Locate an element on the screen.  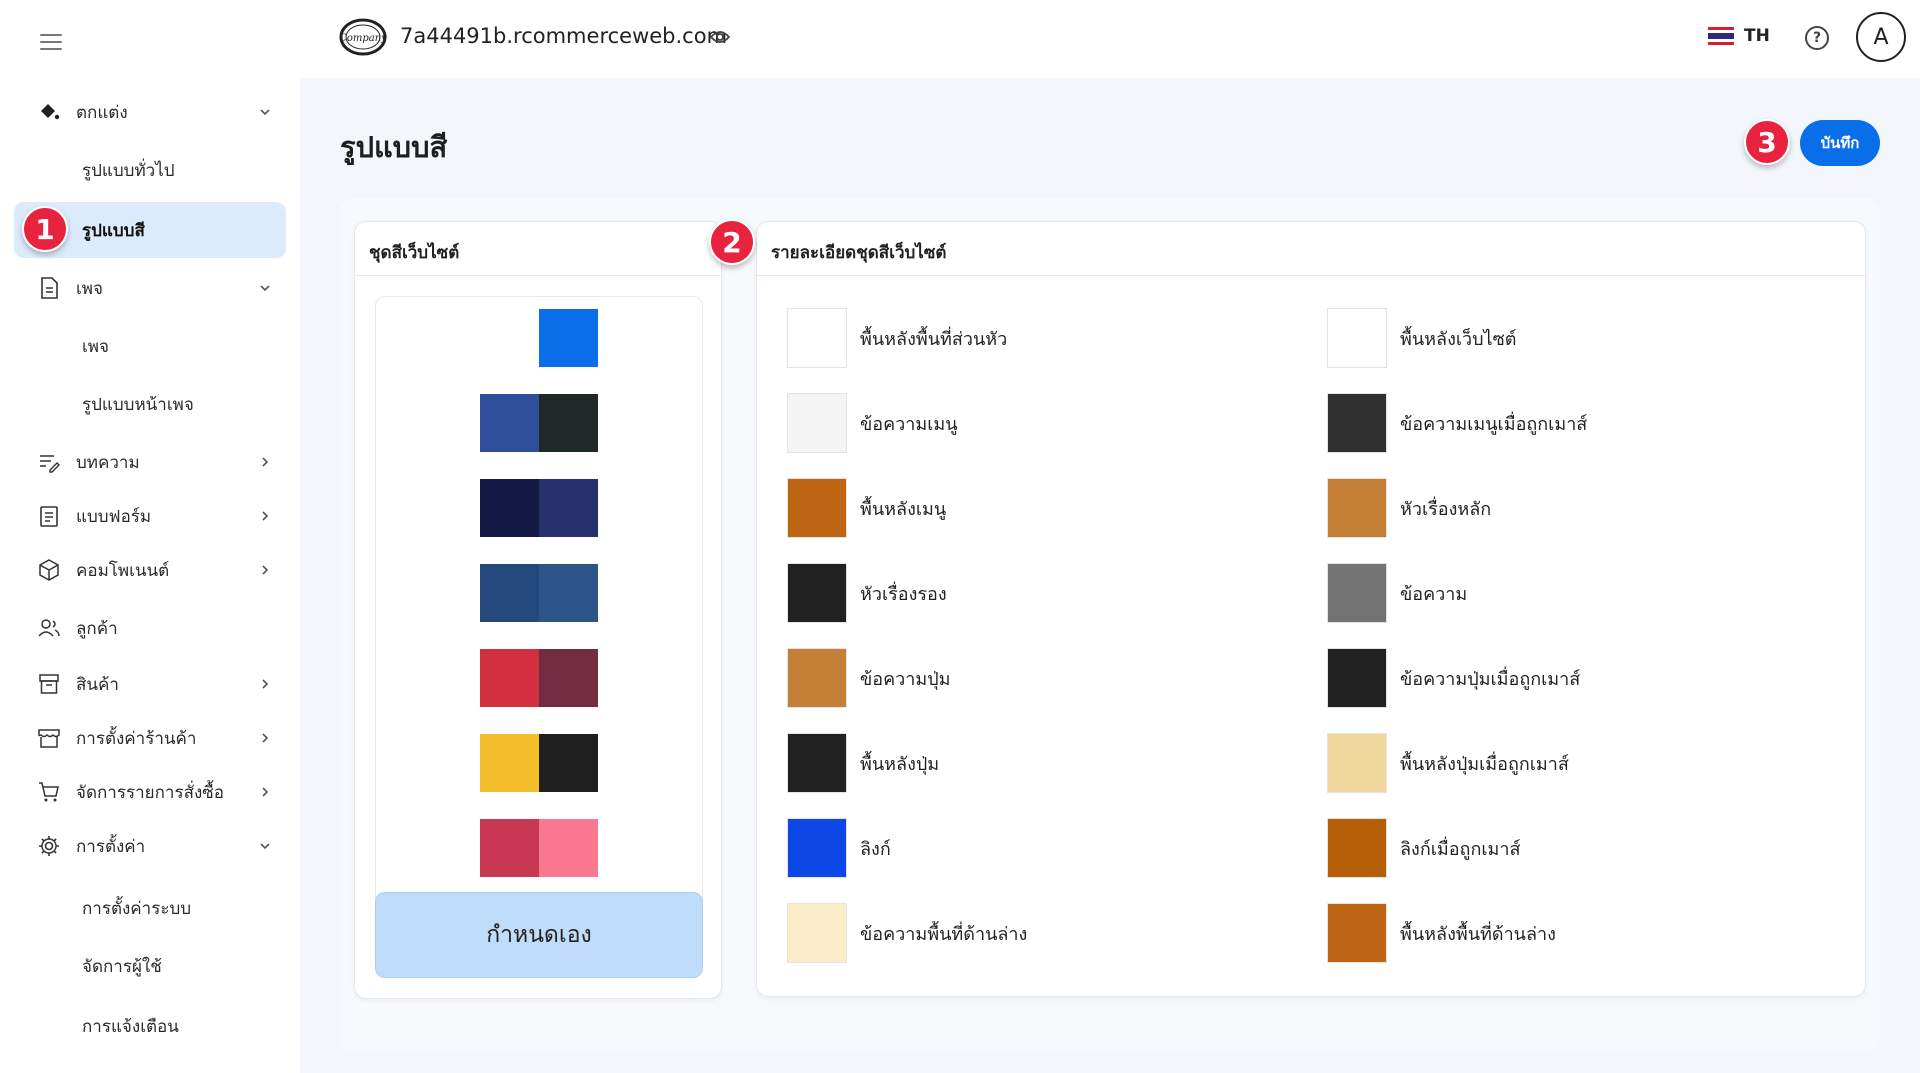
sidebar-item: แบบฟอร์ม is located at coordinates (150, 516).